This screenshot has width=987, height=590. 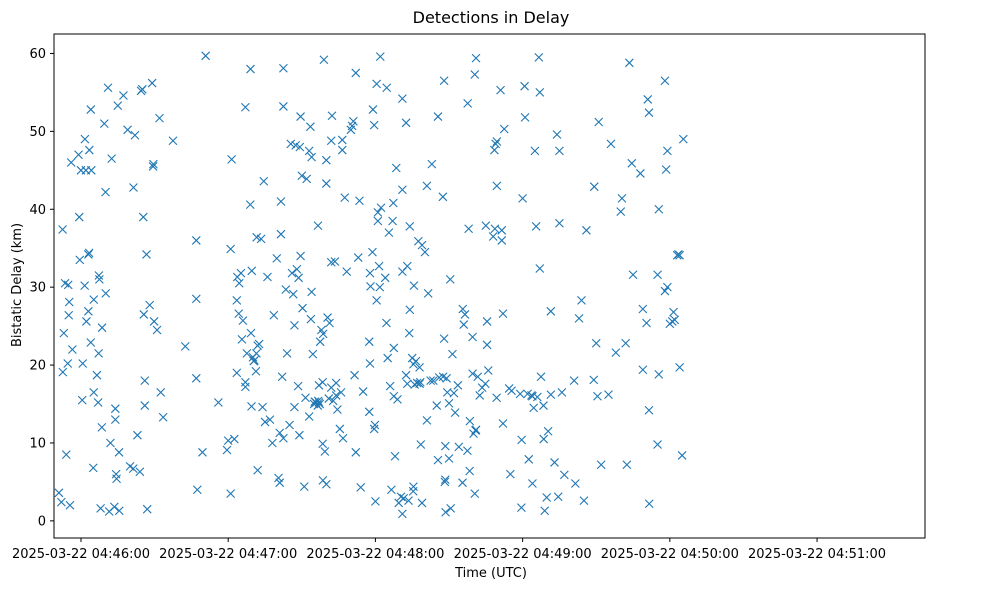 I want to click on y-tick-label: 0, so click(x=42, y=521).